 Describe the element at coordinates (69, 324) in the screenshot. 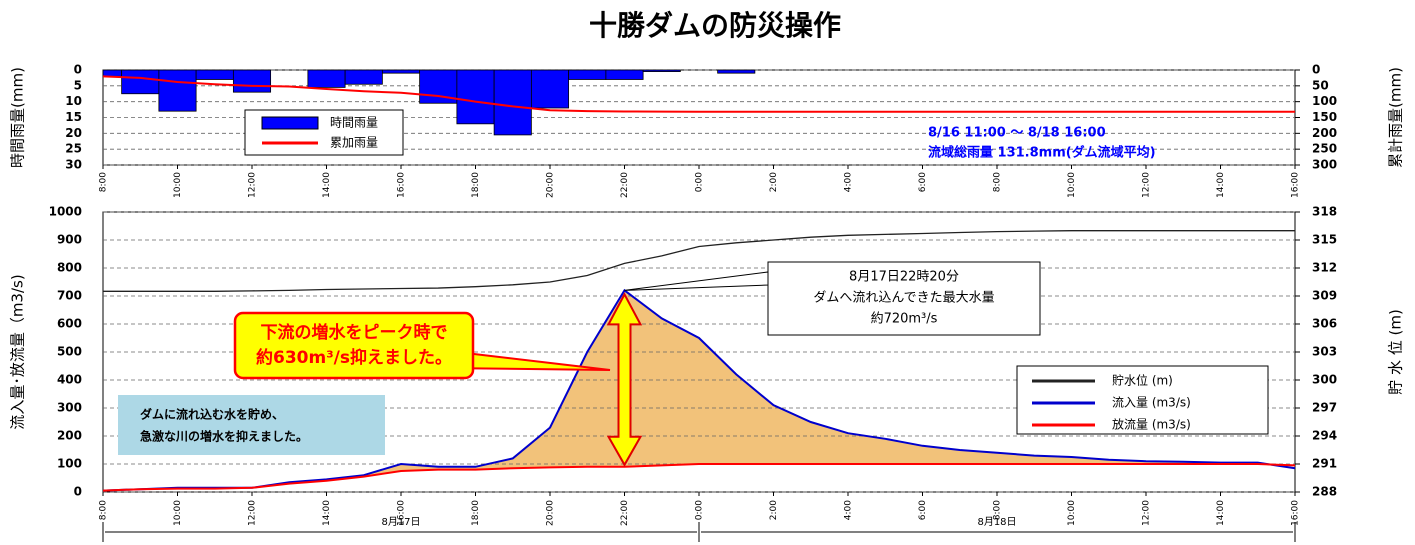

I see `y-tick-label: 600` at that location.